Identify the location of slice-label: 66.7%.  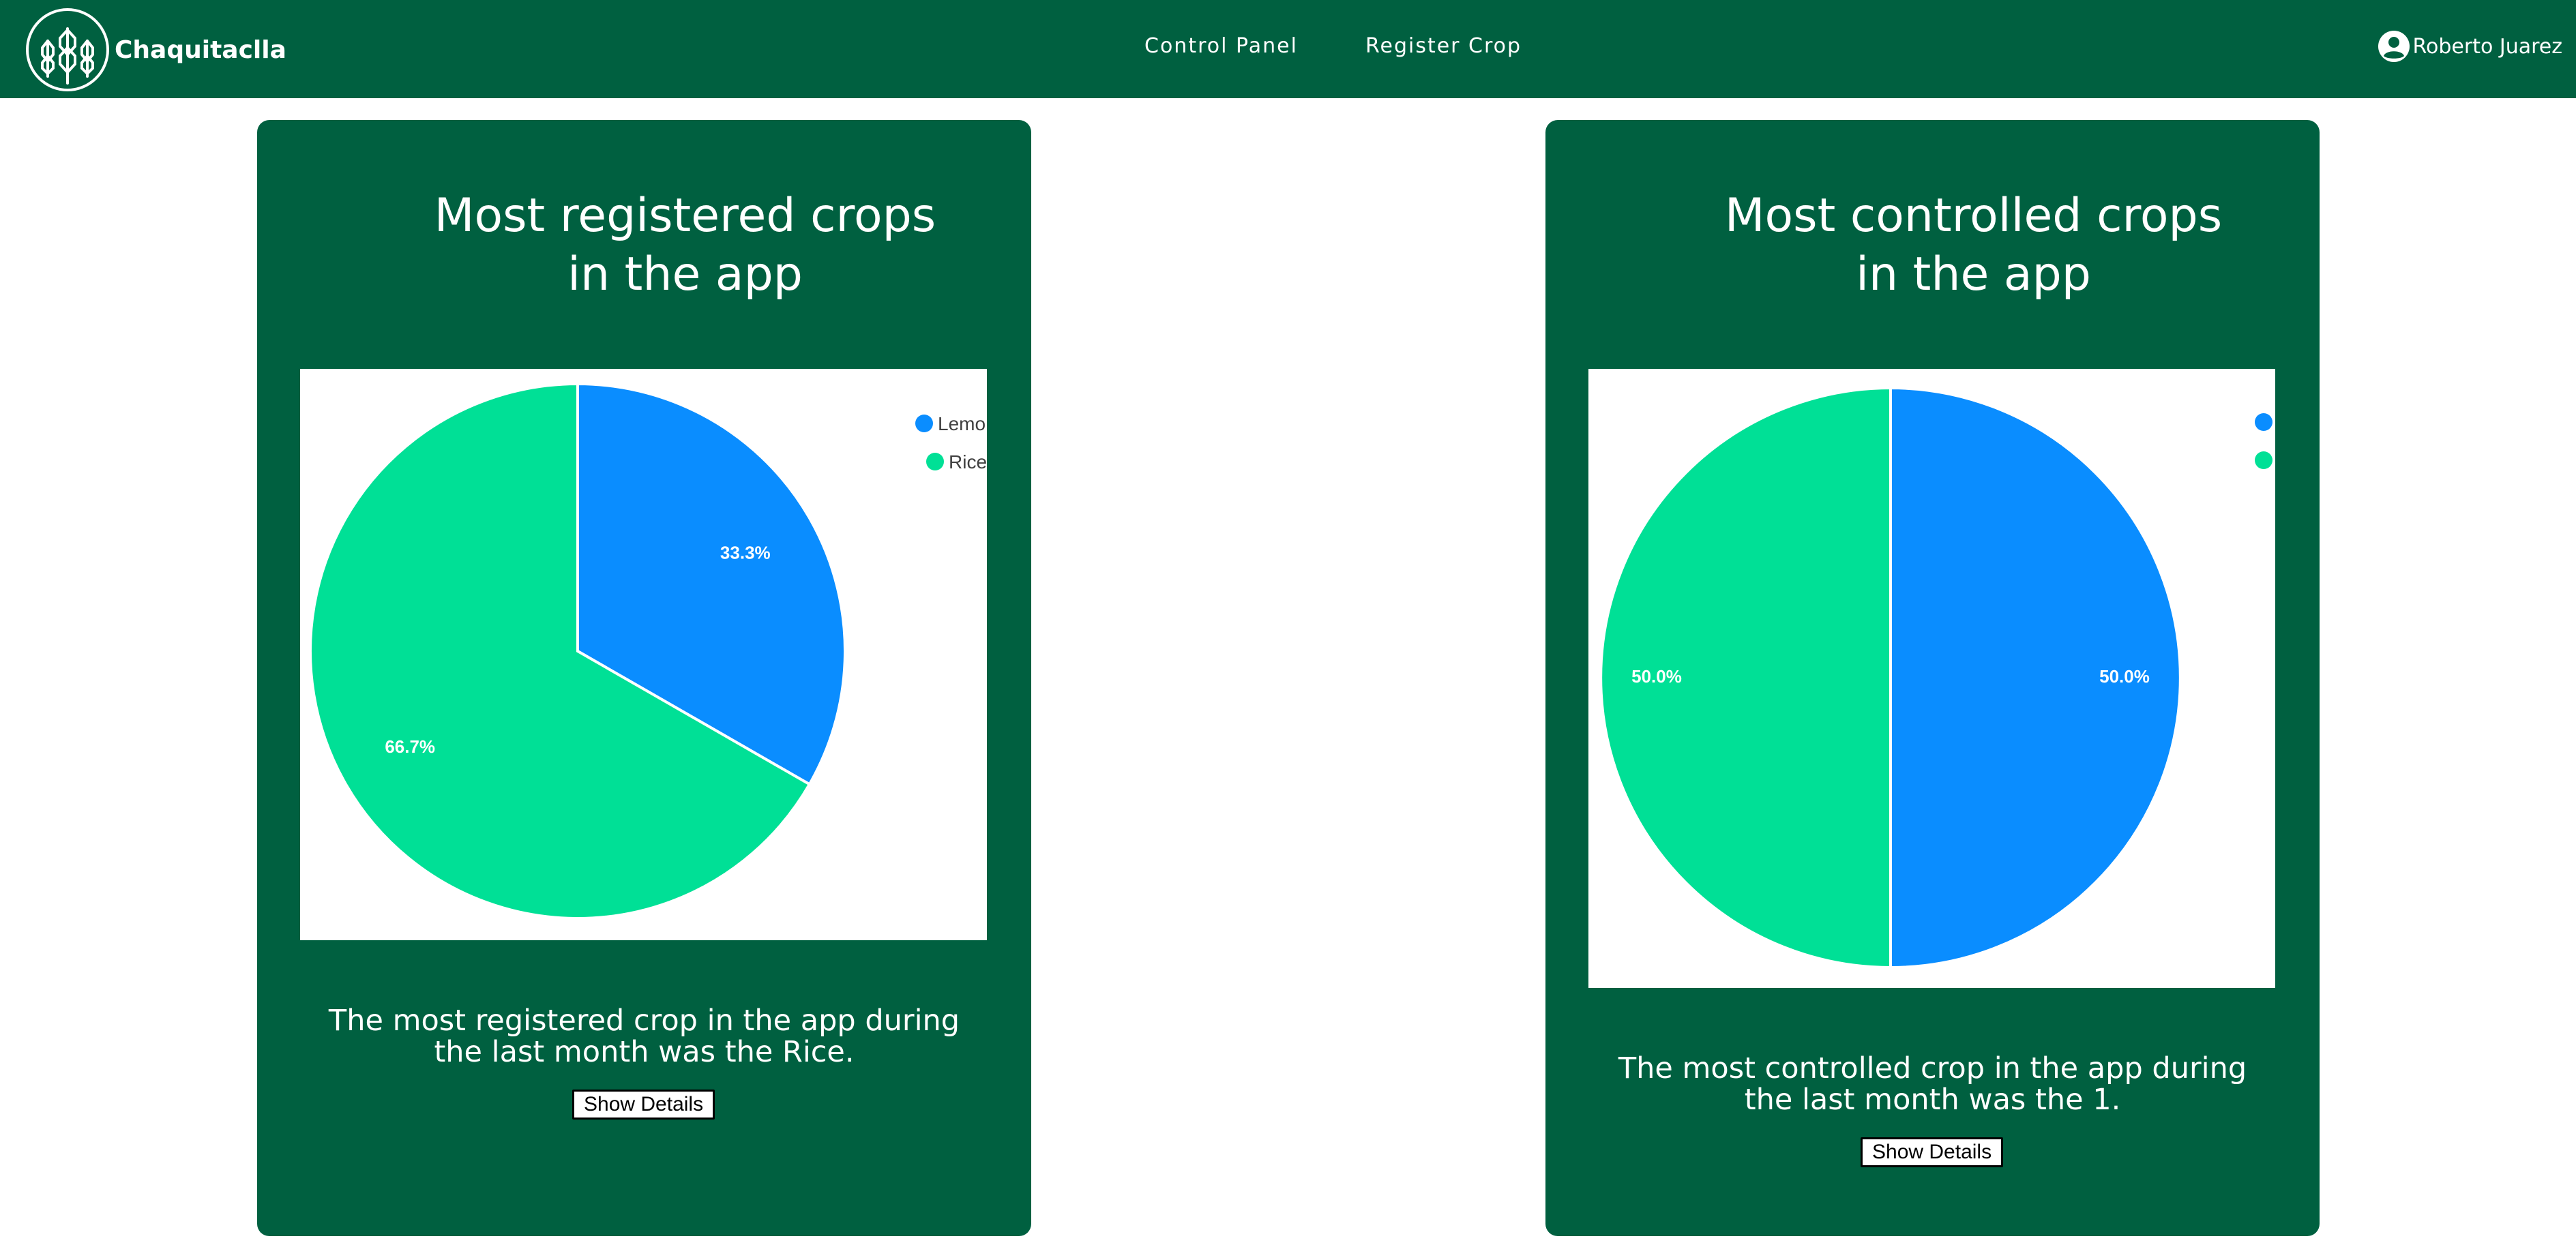
(410, 746).